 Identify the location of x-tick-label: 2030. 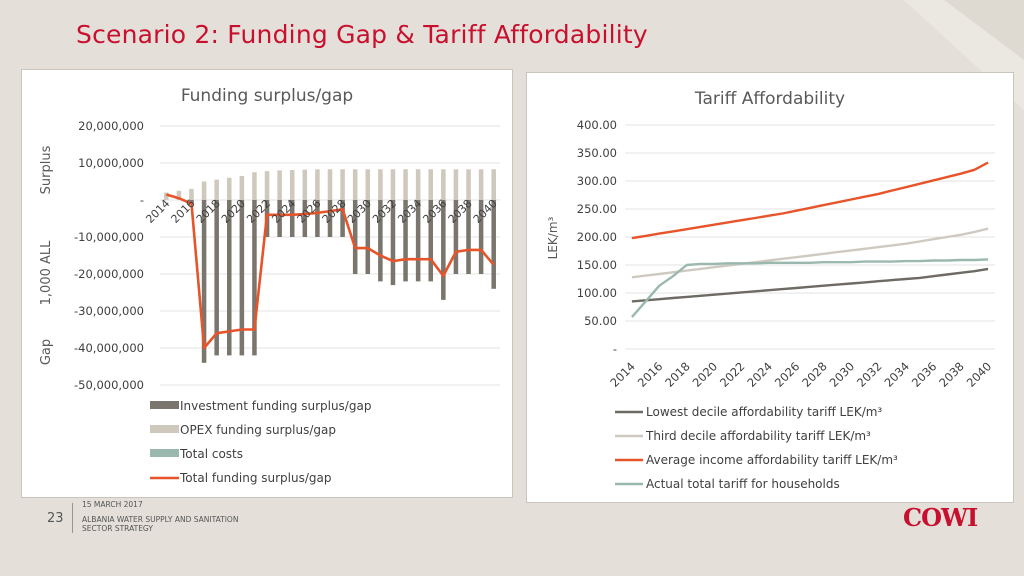
(842, 374).